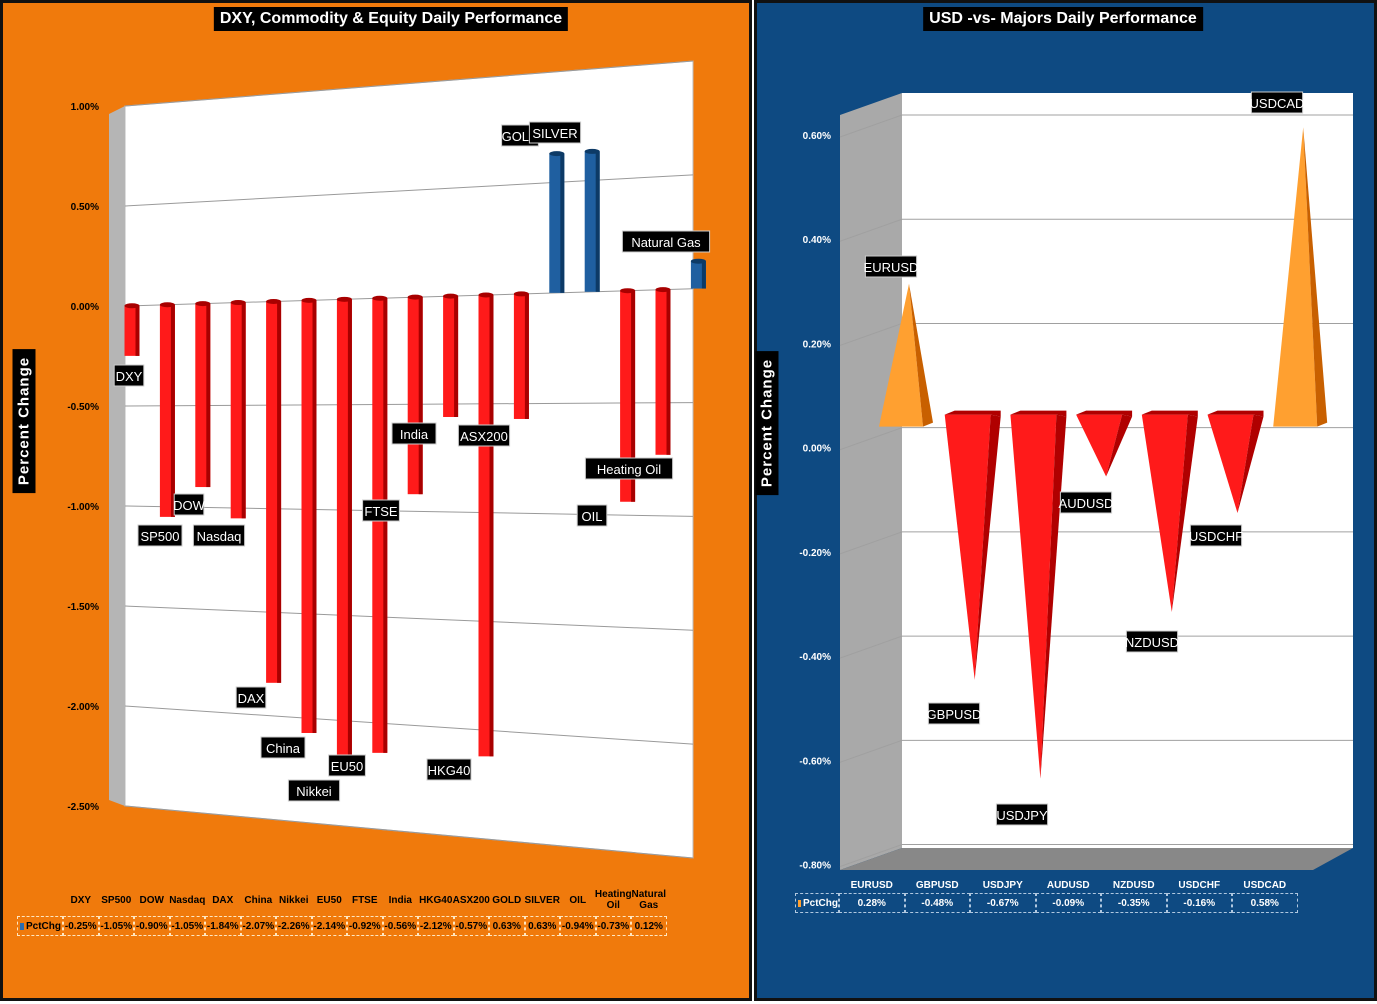  Describe the element at coordinates (347, 766) in the screenshot. I see `bar-label-eu50: EU50` at that location.